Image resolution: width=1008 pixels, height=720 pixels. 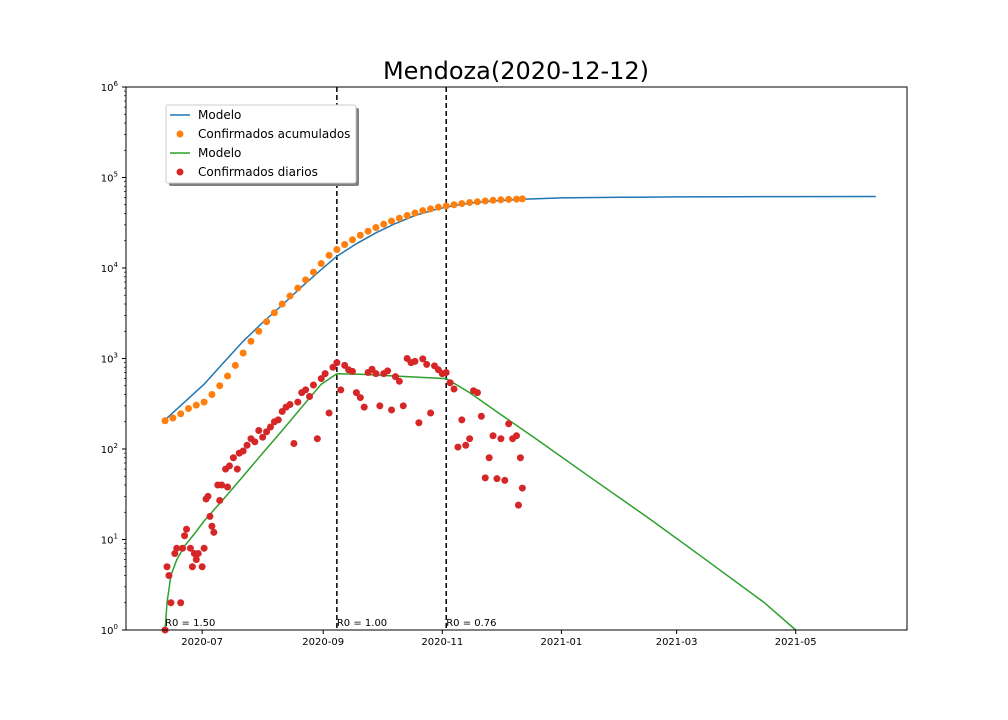 I want to click on legend-entry-label: Modelo, so click(x=219, y=115).